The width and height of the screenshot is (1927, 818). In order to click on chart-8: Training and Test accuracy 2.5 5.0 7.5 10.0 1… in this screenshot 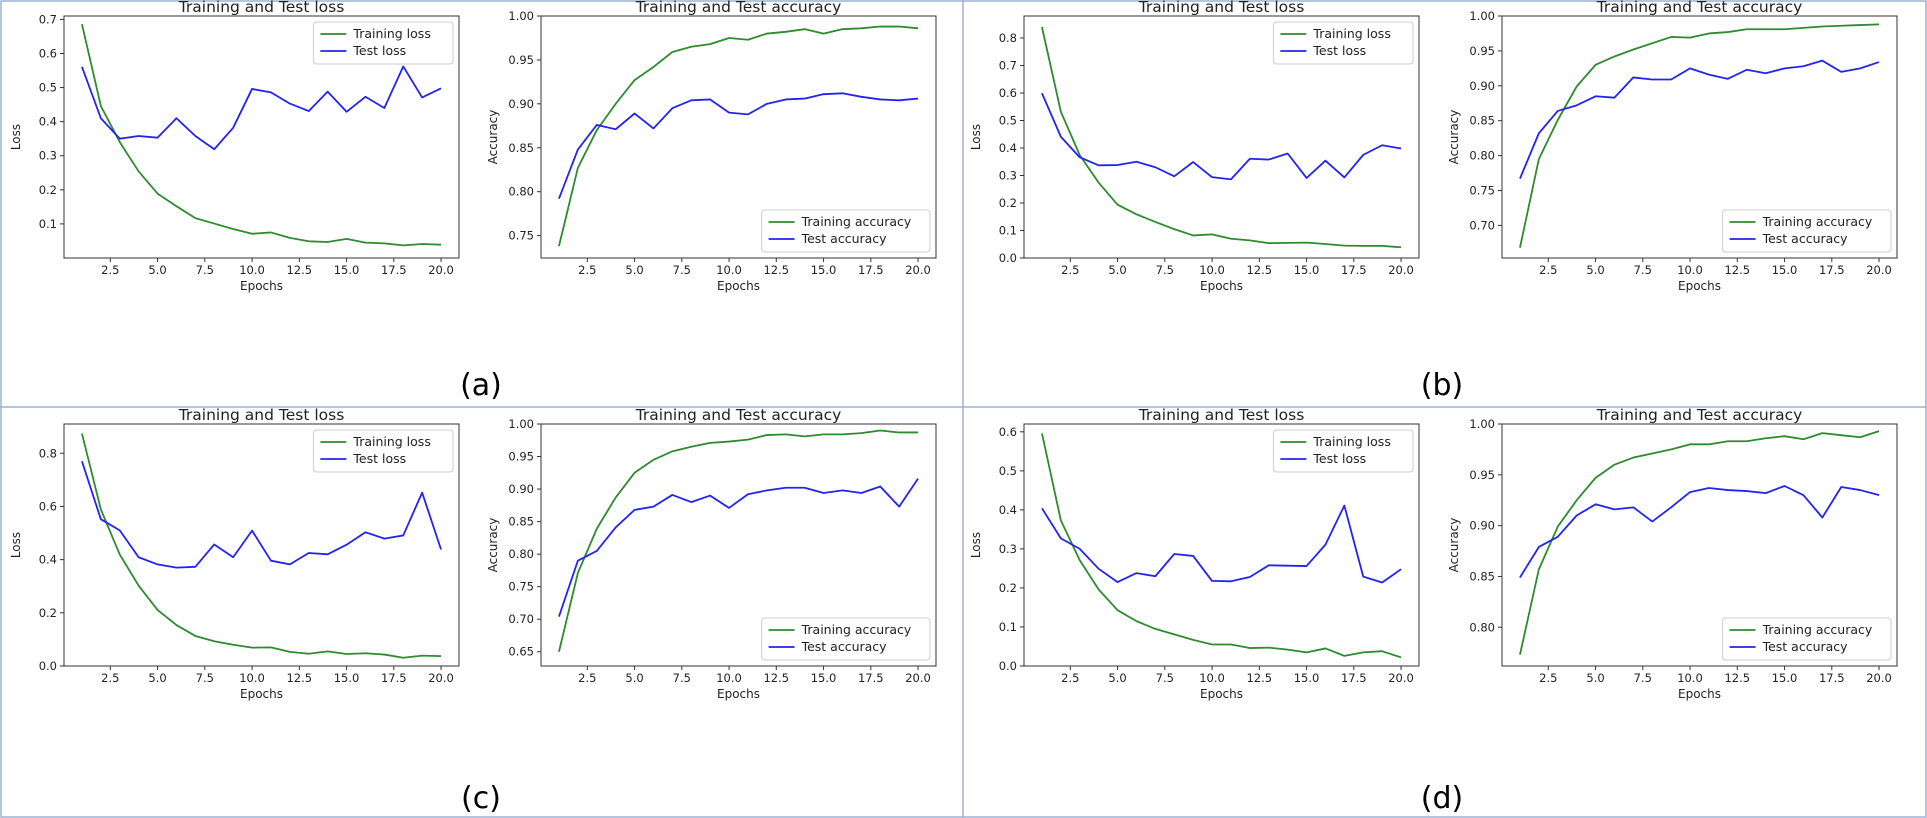, I will do `click(1672, 553)`.